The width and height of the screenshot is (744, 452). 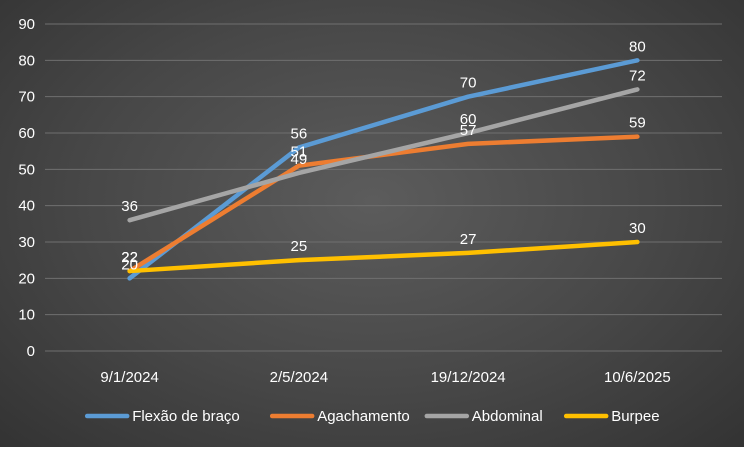 What do you see at coordinates (299, 246) in the screenshot?
I see `data-label: 25` at bounding box center [299, 246].